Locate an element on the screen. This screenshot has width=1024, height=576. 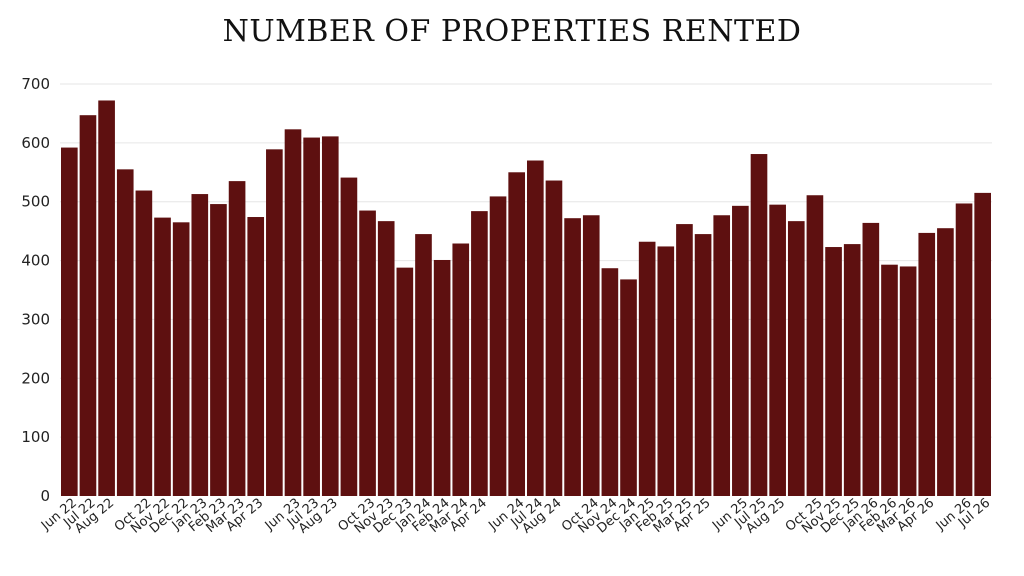
y-tick-label: 100 is located at coordinates (35, 437).